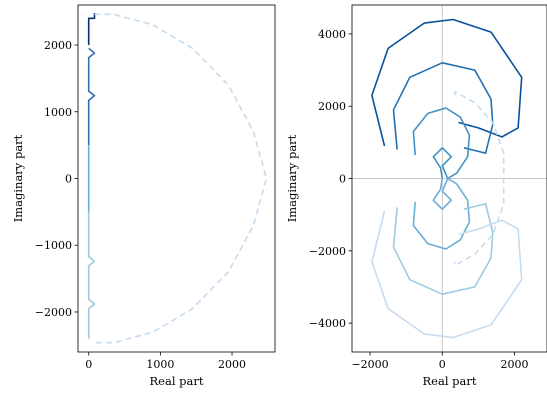 The height and width of the screenshot is (396, 547). Describe the element at coordinates (327, 323) in the screenshot. I see `y-tick-label: −4000` at that location.